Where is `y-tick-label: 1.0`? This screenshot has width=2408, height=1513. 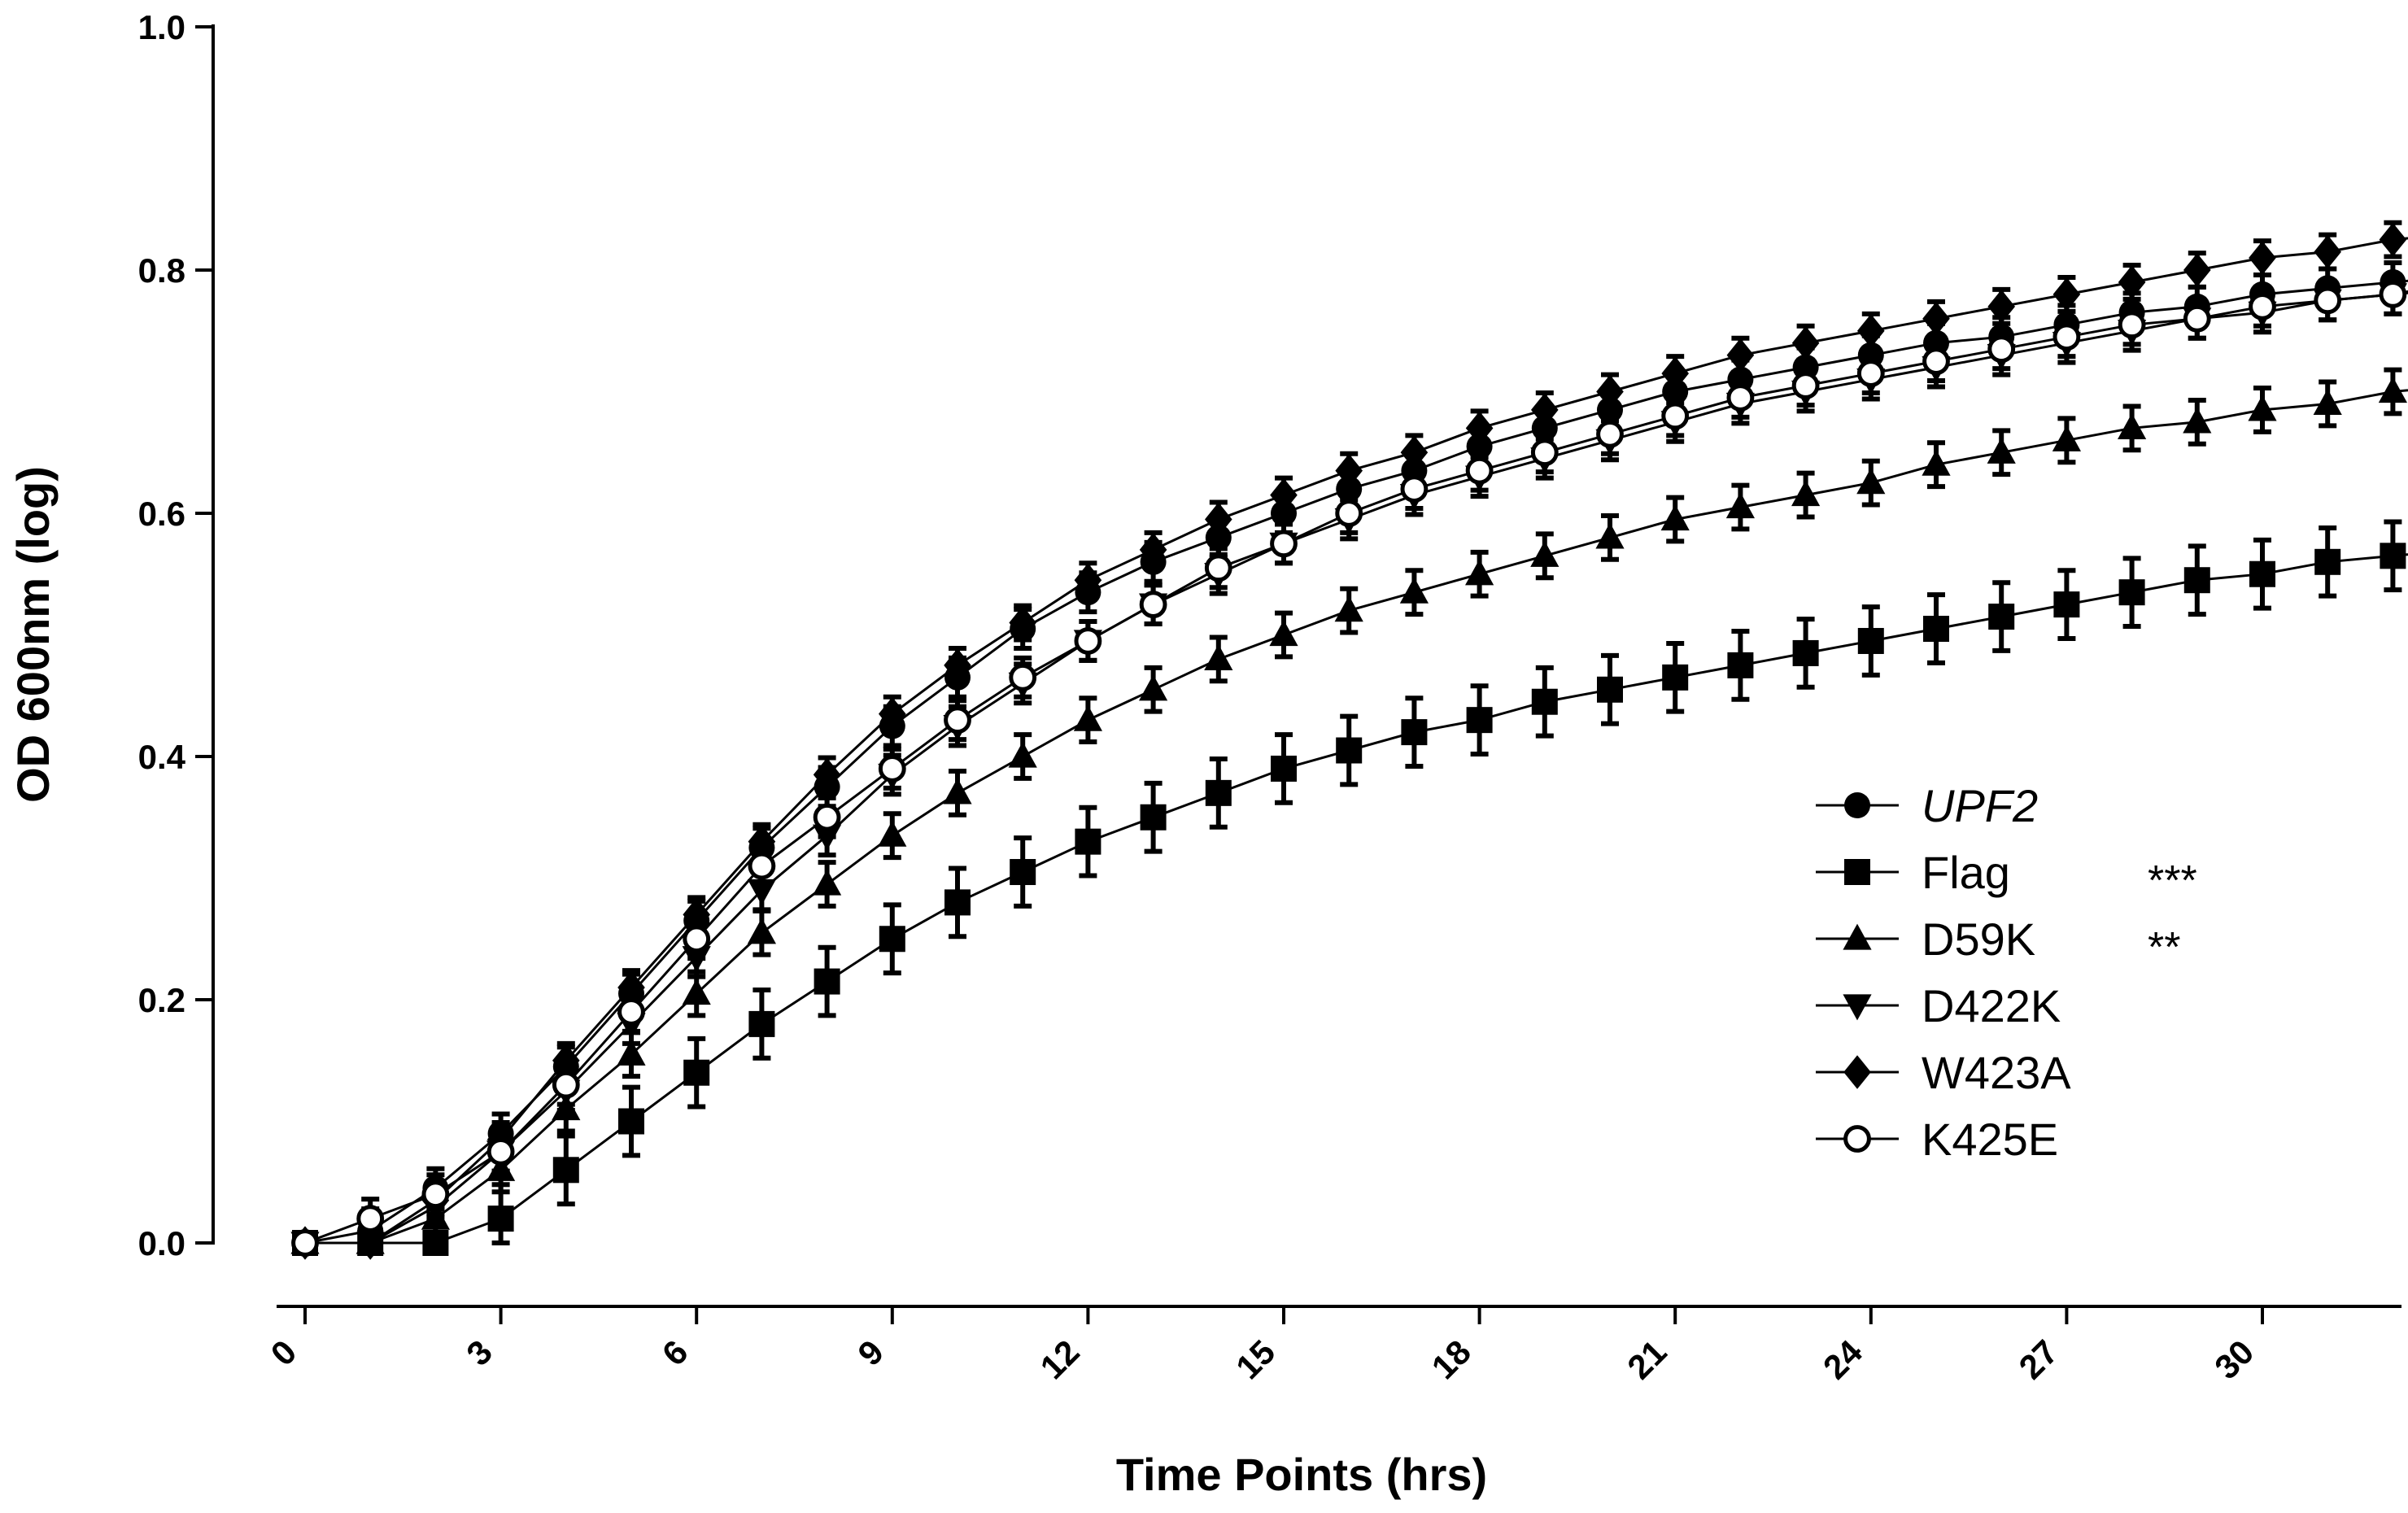 y-tick-label: 1.0 is located at coordinates (162, 27).